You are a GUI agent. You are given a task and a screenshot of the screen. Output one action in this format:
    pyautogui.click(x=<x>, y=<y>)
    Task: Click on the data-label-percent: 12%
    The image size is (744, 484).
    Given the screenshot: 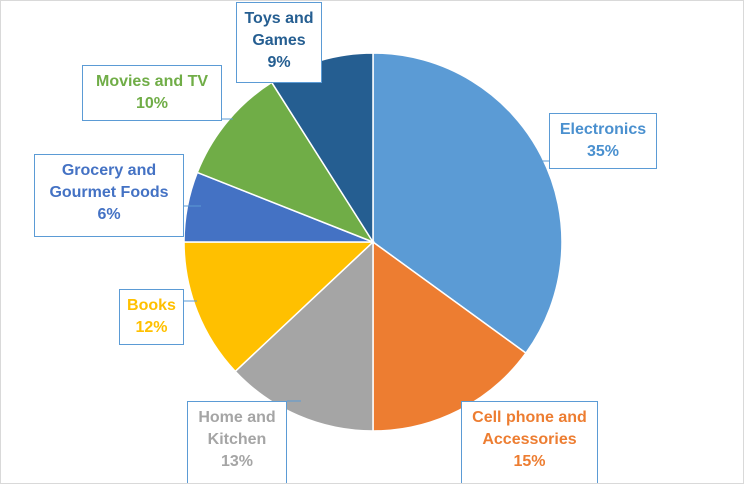 What is the action you would take?
    pyautogui.click(x=151, y=327)
    